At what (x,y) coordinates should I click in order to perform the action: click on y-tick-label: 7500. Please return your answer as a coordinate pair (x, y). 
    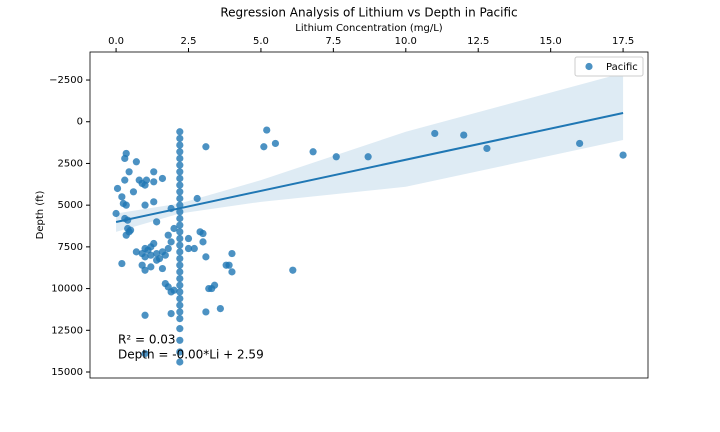
    Looking at the image, I should click on (70, 247).